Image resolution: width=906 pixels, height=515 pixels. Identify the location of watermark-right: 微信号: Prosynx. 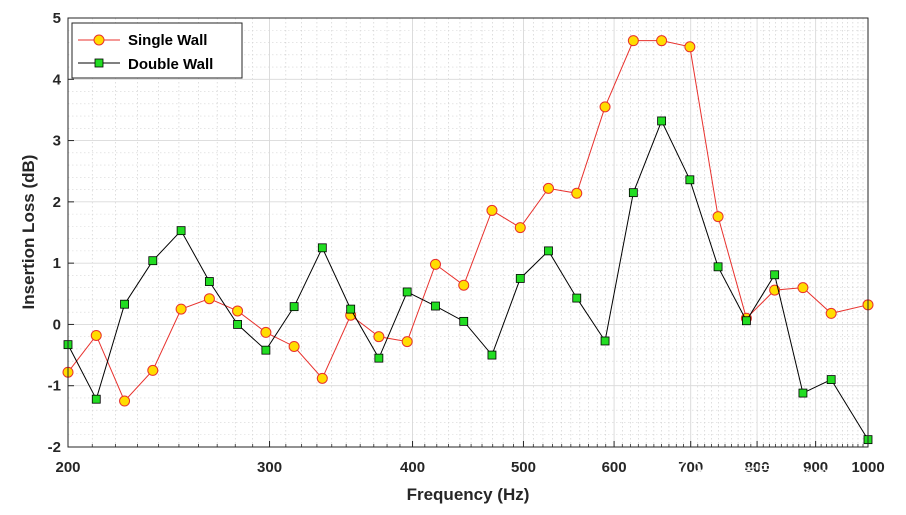
(767, 472).